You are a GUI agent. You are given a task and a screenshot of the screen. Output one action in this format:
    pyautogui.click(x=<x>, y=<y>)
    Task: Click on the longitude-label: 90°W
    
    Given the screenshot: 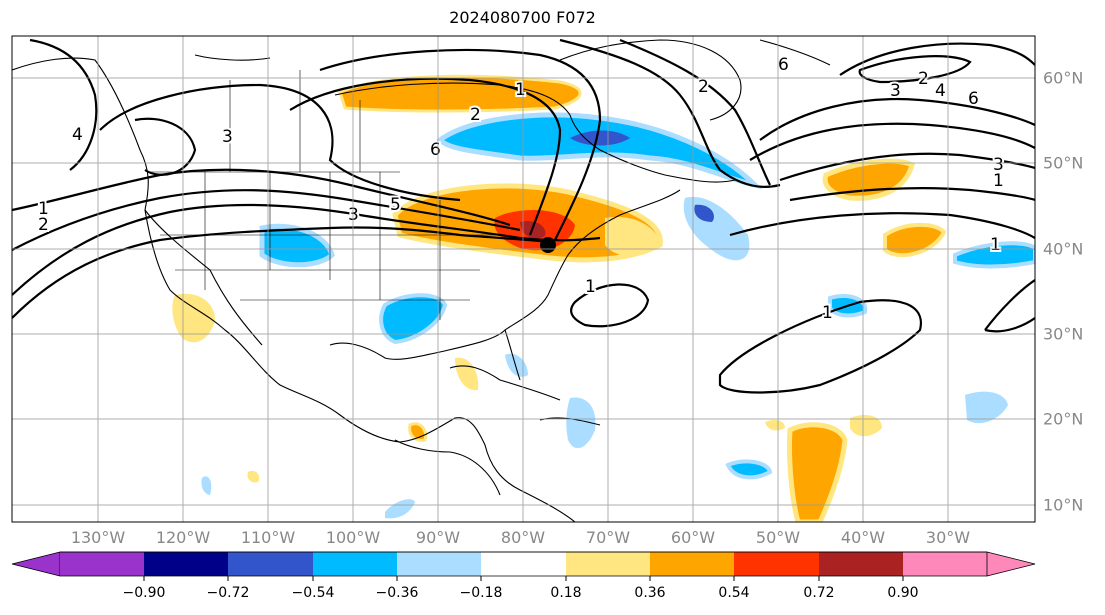 What is the action you would take?
    pyautogui.click(x=438, y=537)
    